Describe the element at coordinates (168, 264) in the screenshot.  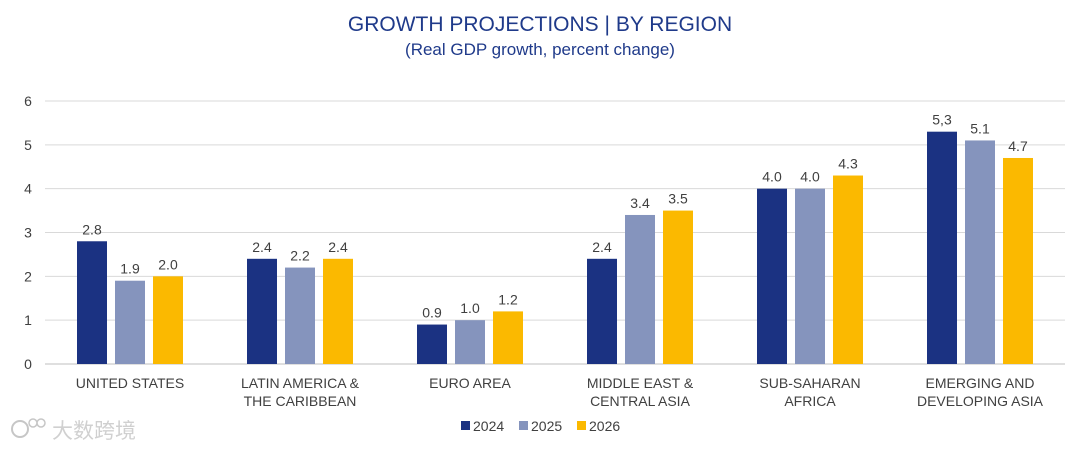
I see `data-label: 2.0` at that location.